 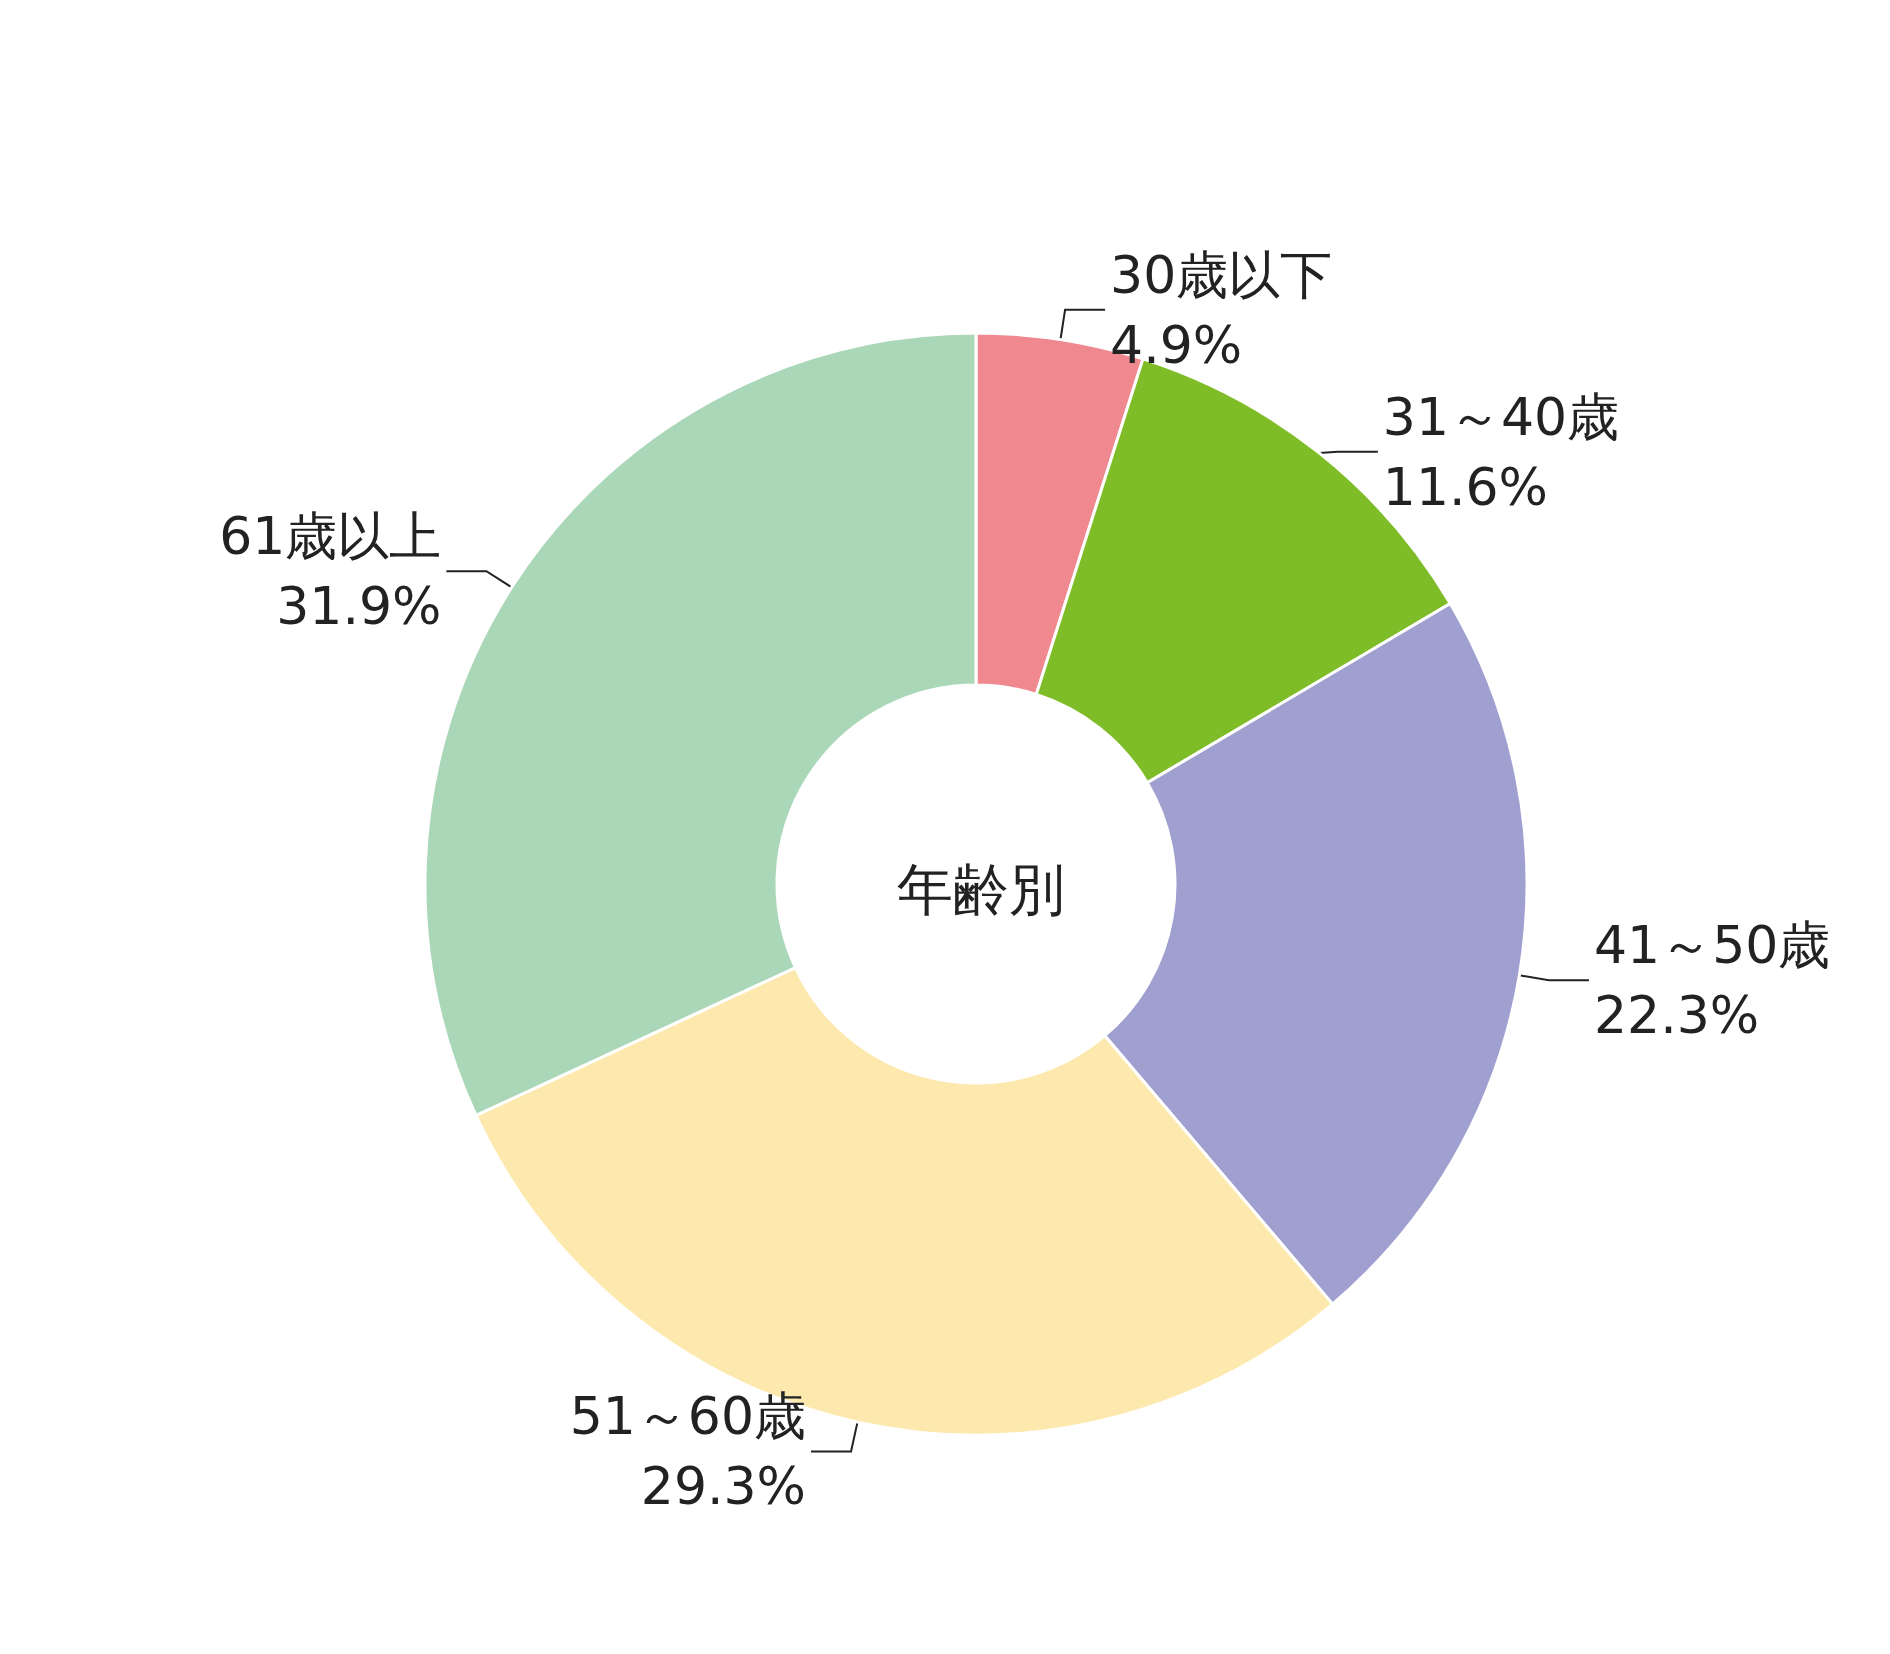 I want to click on data-label: 22.3%, so click(x=1676, y=1015).